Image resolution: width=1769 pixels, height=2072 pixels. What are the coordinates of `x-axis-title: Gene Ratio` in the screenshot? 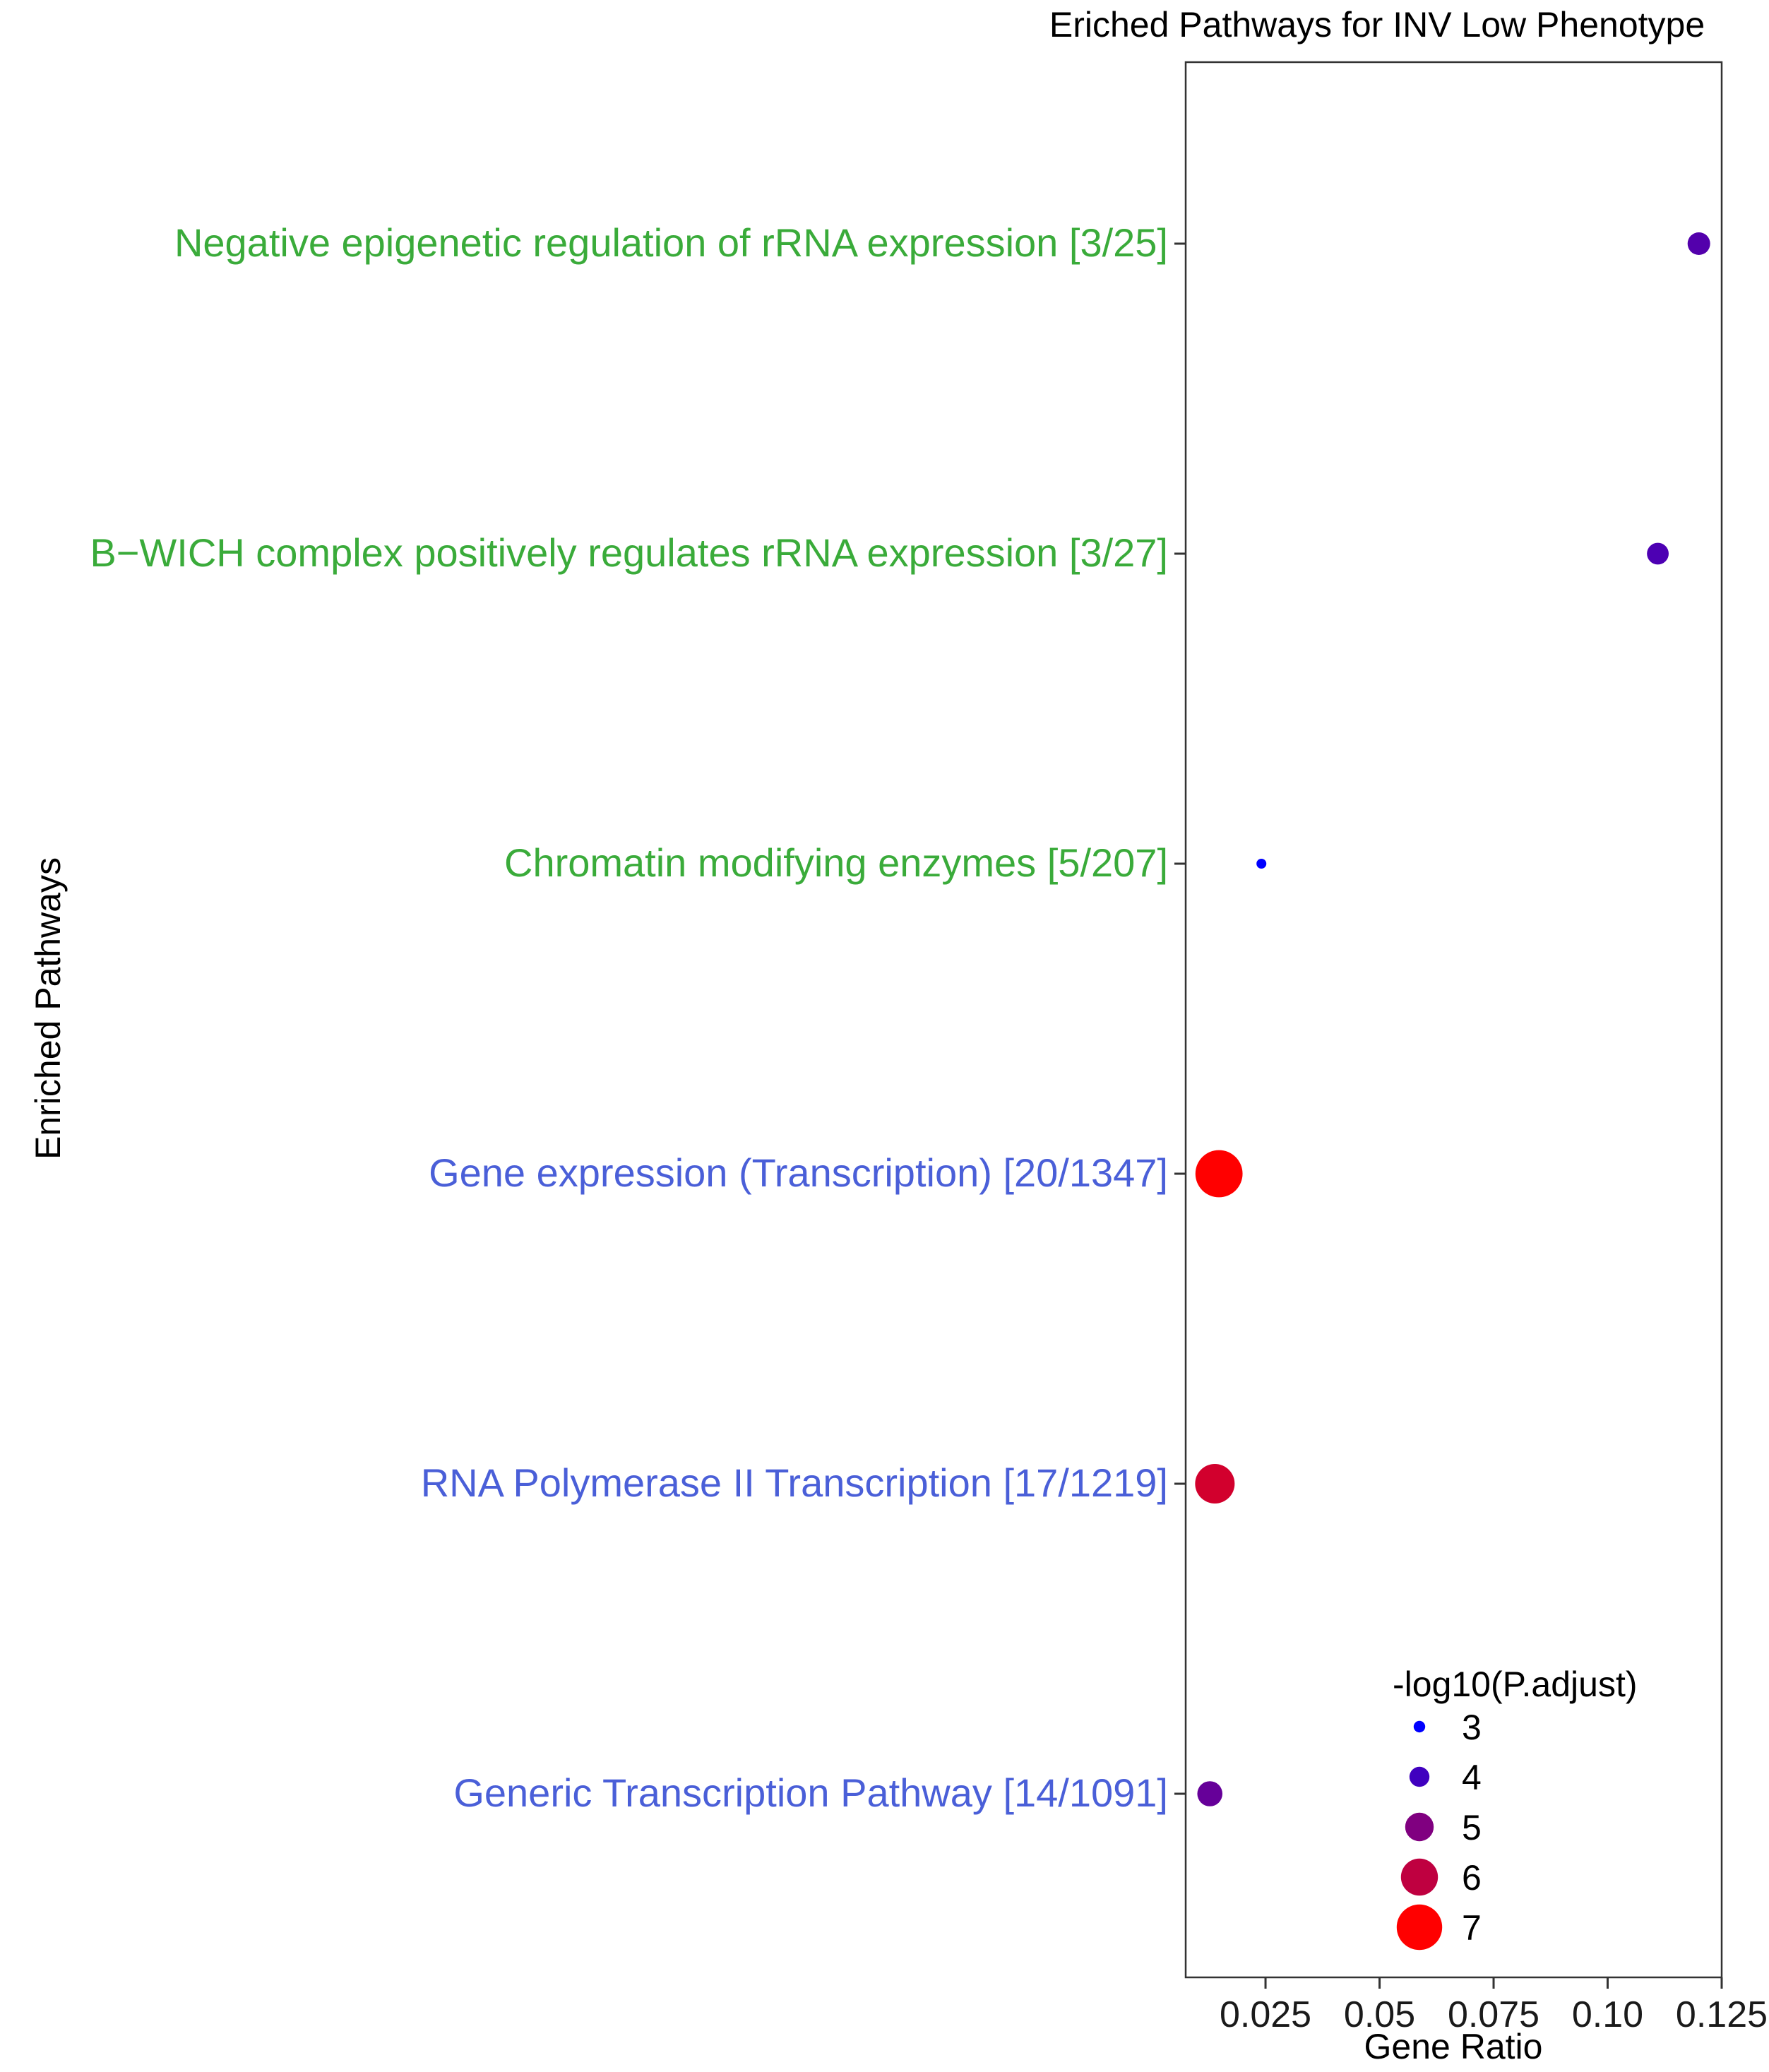 It's located at (1453, 2046).